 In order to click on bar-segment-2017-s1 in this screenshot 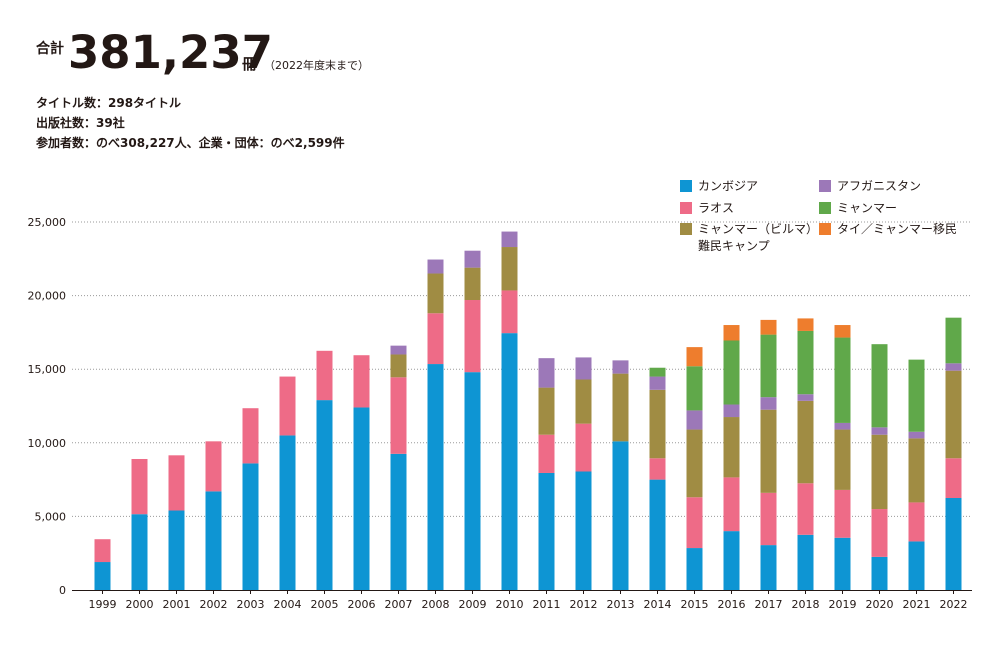, I will do `click(768, 519)`.